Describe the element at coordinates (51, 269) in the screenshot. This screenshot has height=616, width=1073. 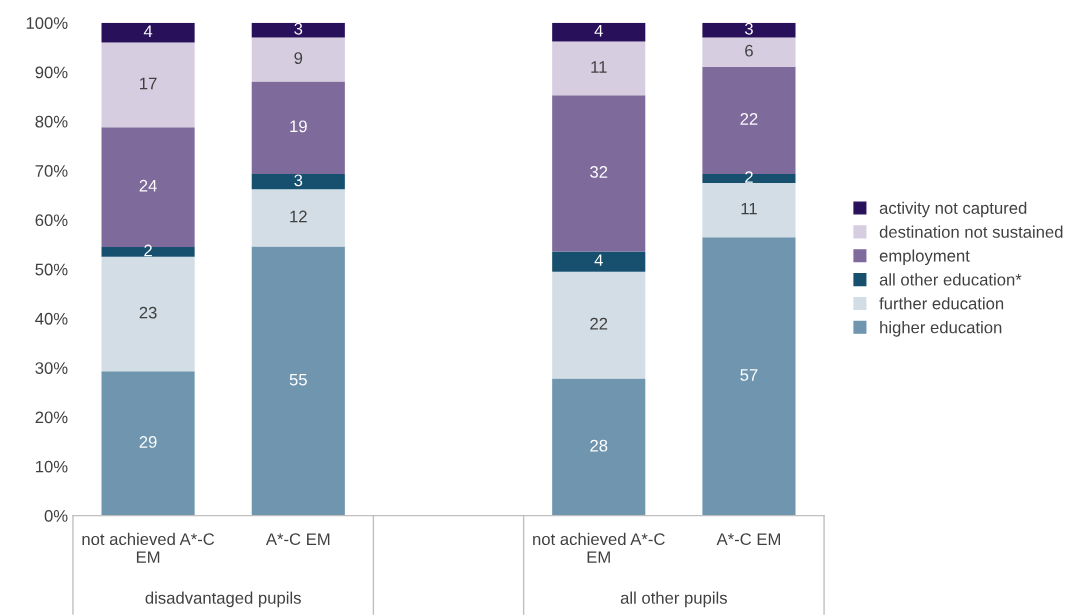
I see `y-tick-label: 50%` at that location.